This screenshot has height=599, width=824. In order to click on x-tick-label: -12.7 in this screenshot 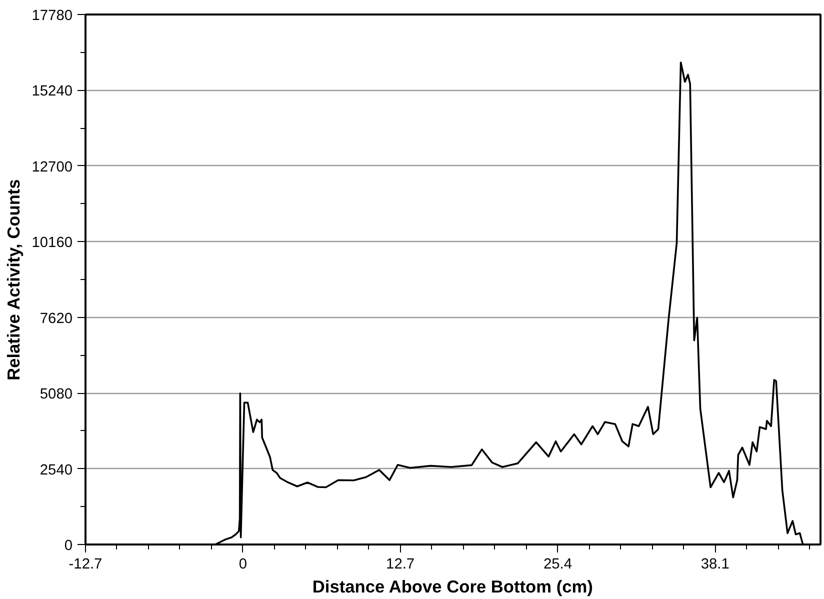, I will do `click(85, 564)`.